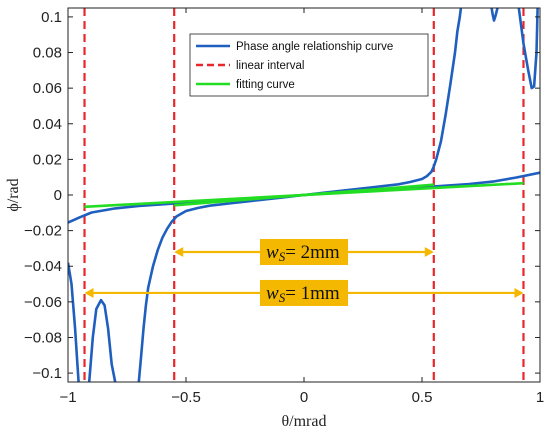 The image size is (550, 435). Describe the element at coordinates (67, 397) in the screenshot. I see `x-tick-label: −1` at that location.